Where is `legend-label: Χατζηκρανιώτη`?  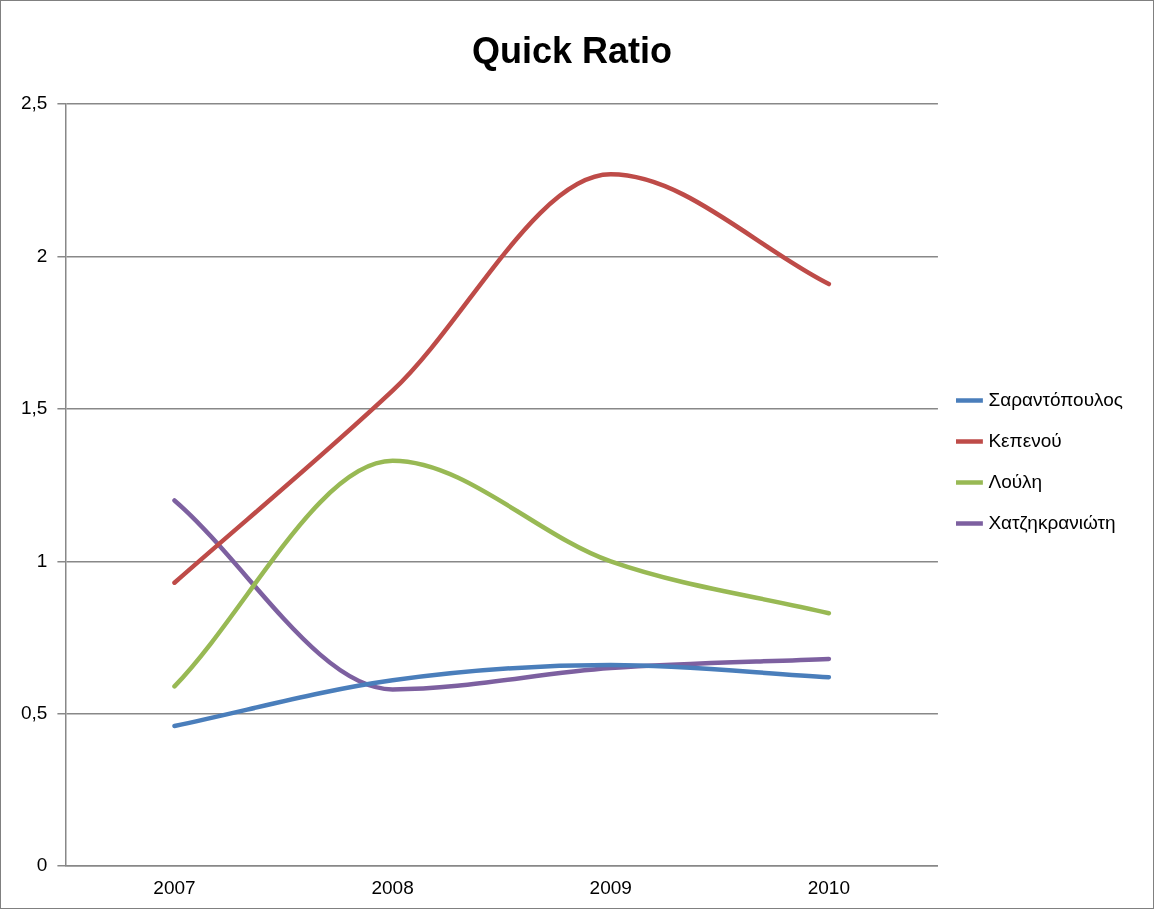 legend-label: Χατζηκρανιώτη is located at coordinates (1052, 522).